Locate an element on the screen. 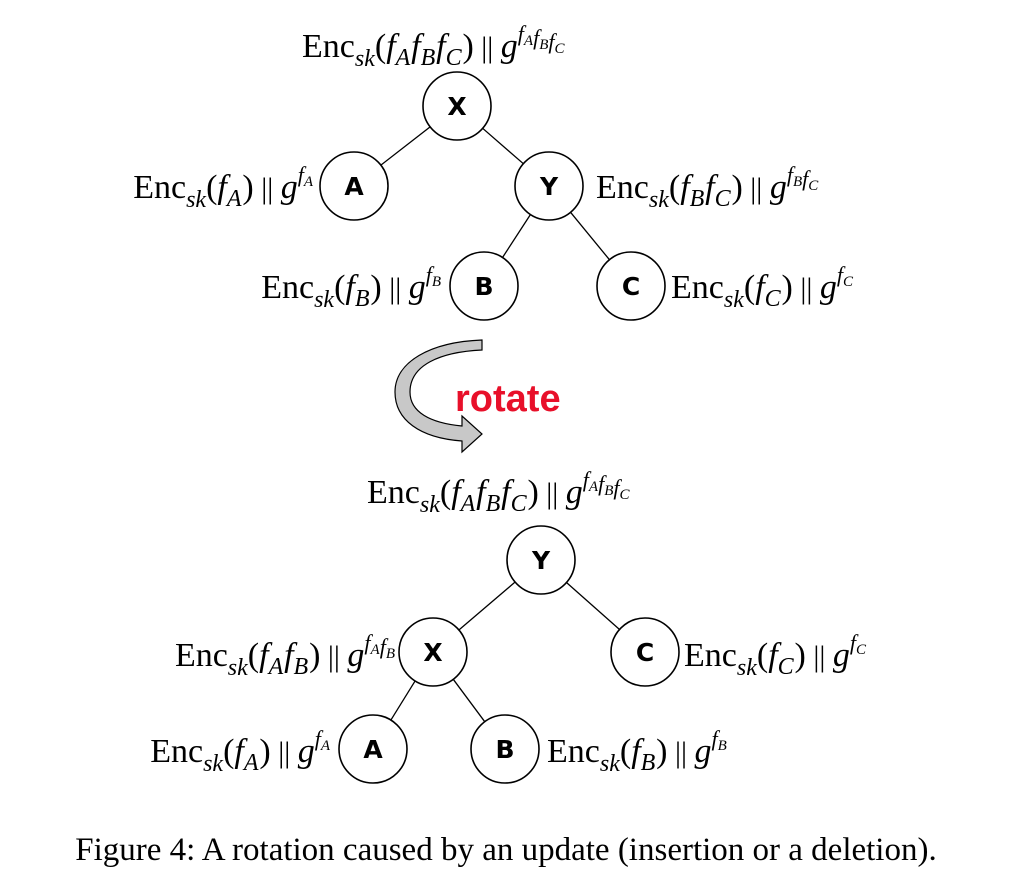 This screenshot has width=1011, height=880. after-tree-annotation-x: Encsk(fA fB ) || gfAfB is located at coordinates (285, 655).